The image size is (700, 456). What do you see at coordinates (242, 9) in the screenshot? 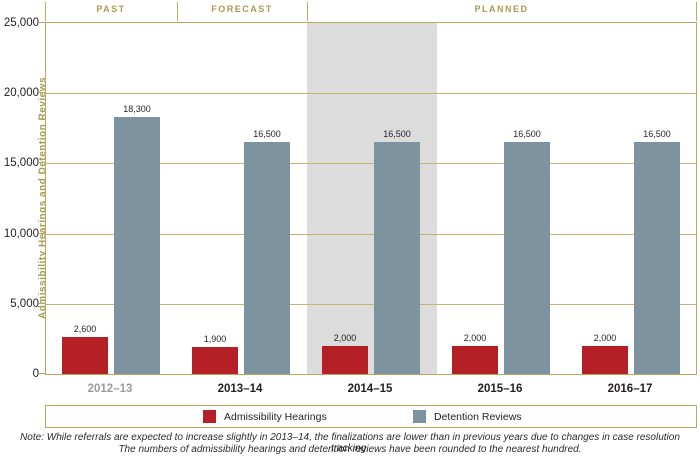
I see `phase-label-forecast: FORECAST` at bounding box center [242, 9].